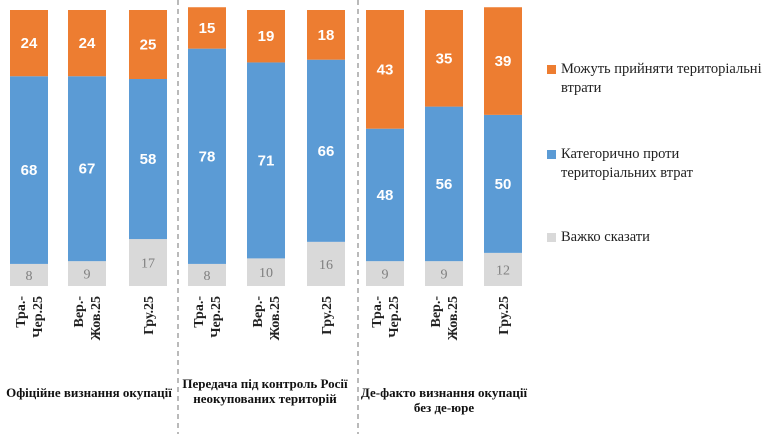  Describe the element at coordinates (551, 69) in the screenshot. I see `legend-swatch-orange` at that location.